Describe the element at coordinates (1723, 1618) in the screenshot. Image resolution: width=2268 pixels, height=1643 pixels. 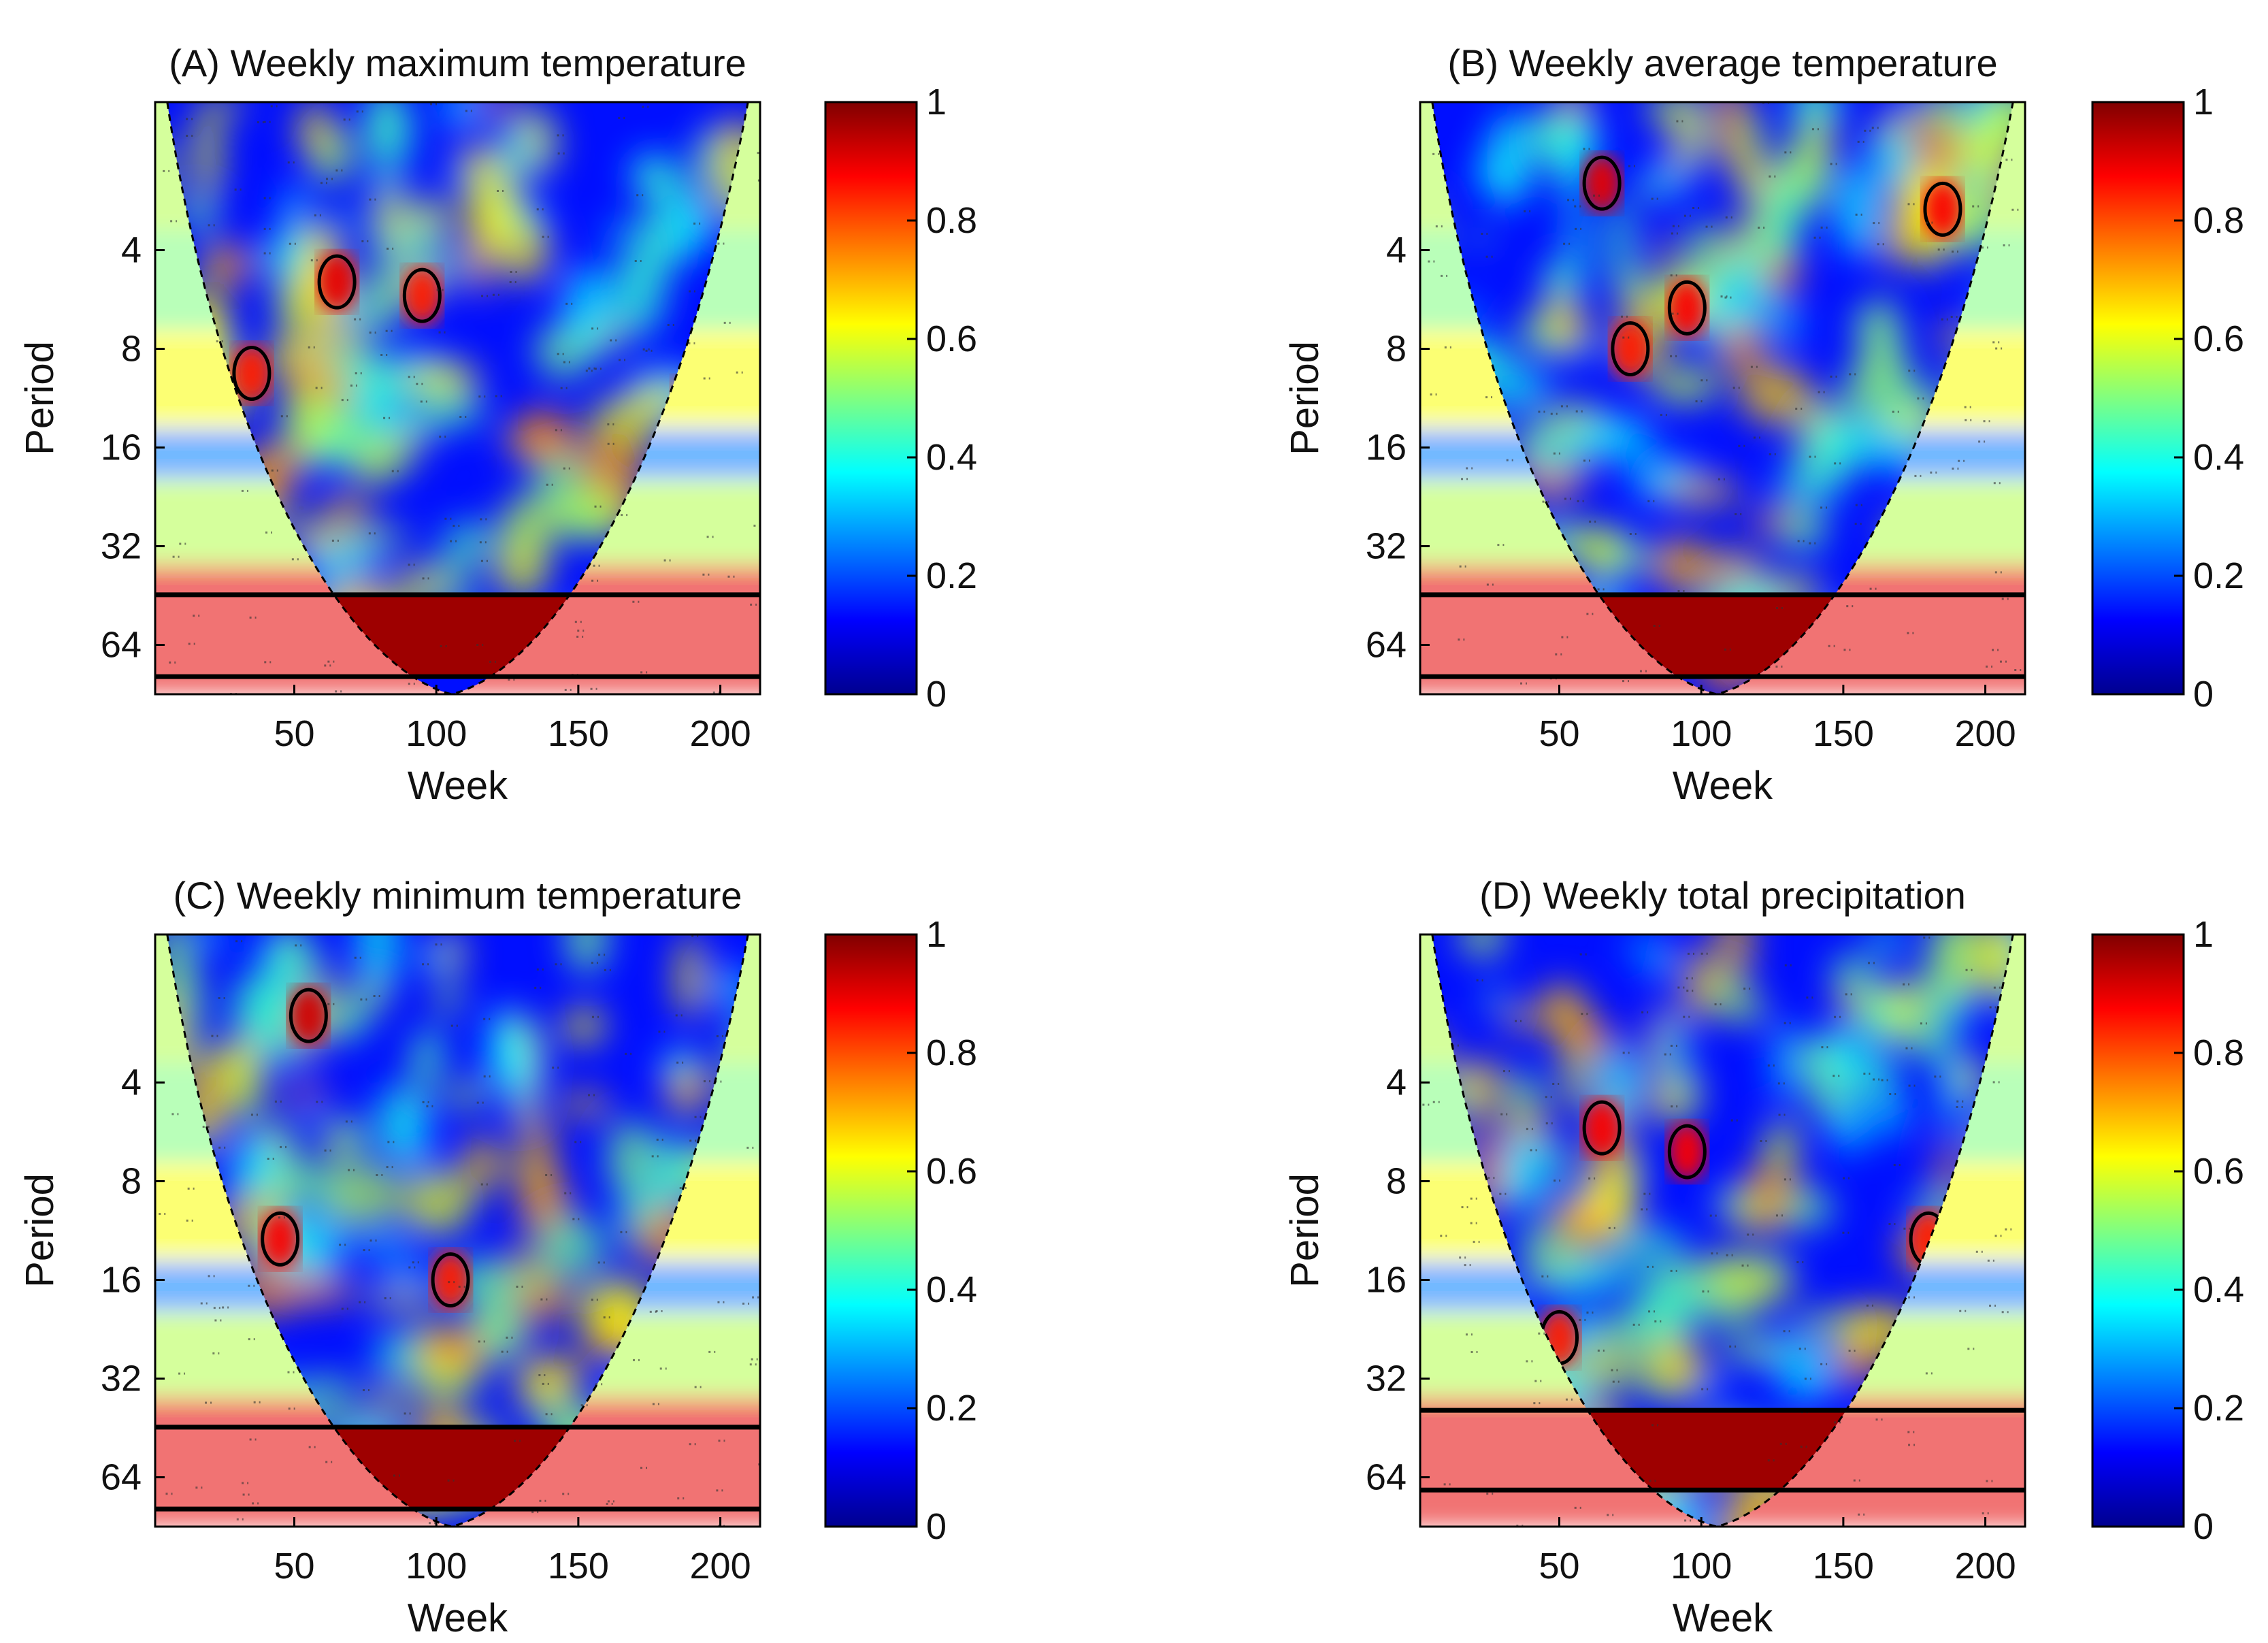
I see `x-axis-label: Week` at that location.